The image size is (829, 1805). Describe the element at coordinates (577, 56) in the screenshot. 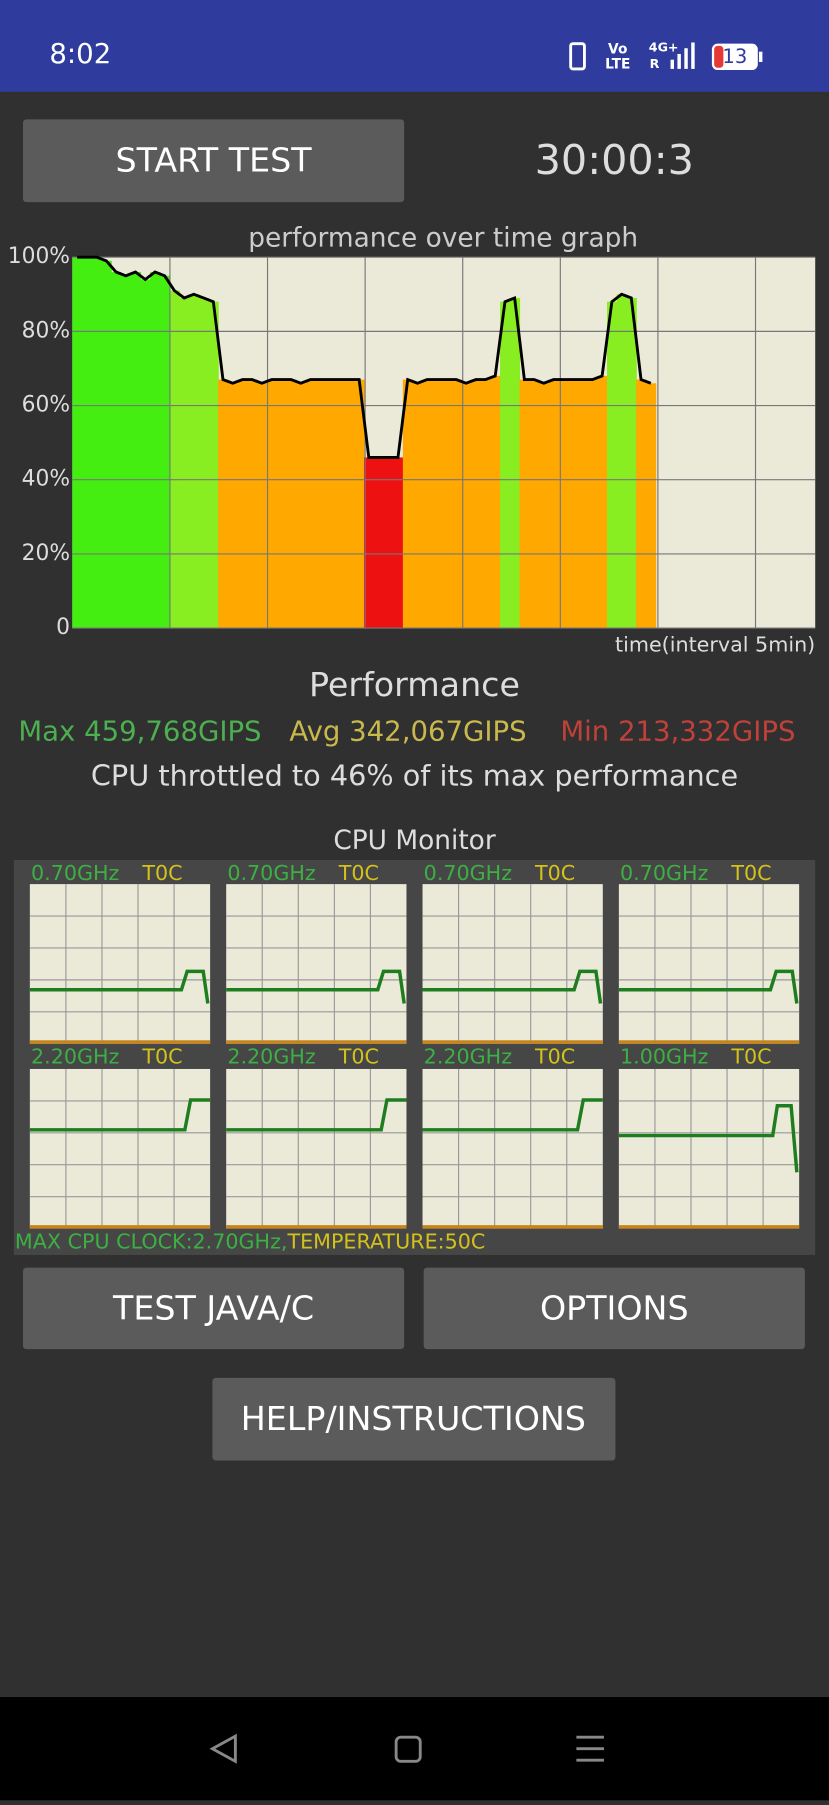

I see `vibrate-icon` at that location.